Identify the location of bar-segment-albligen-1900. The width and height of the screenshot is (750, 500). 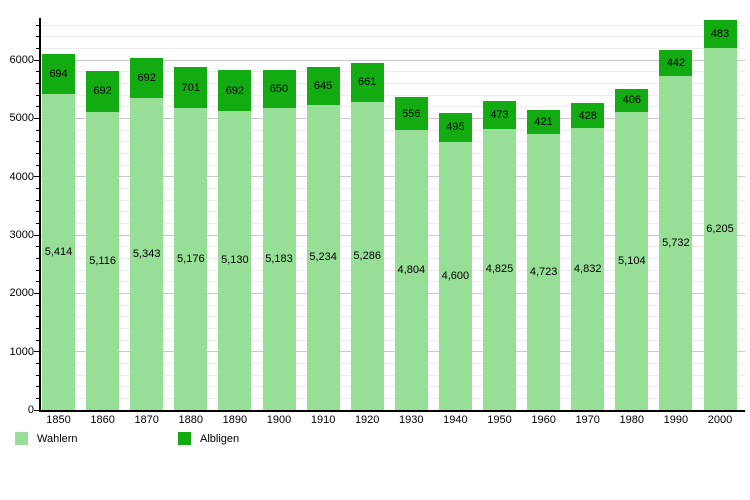
(279, 88).